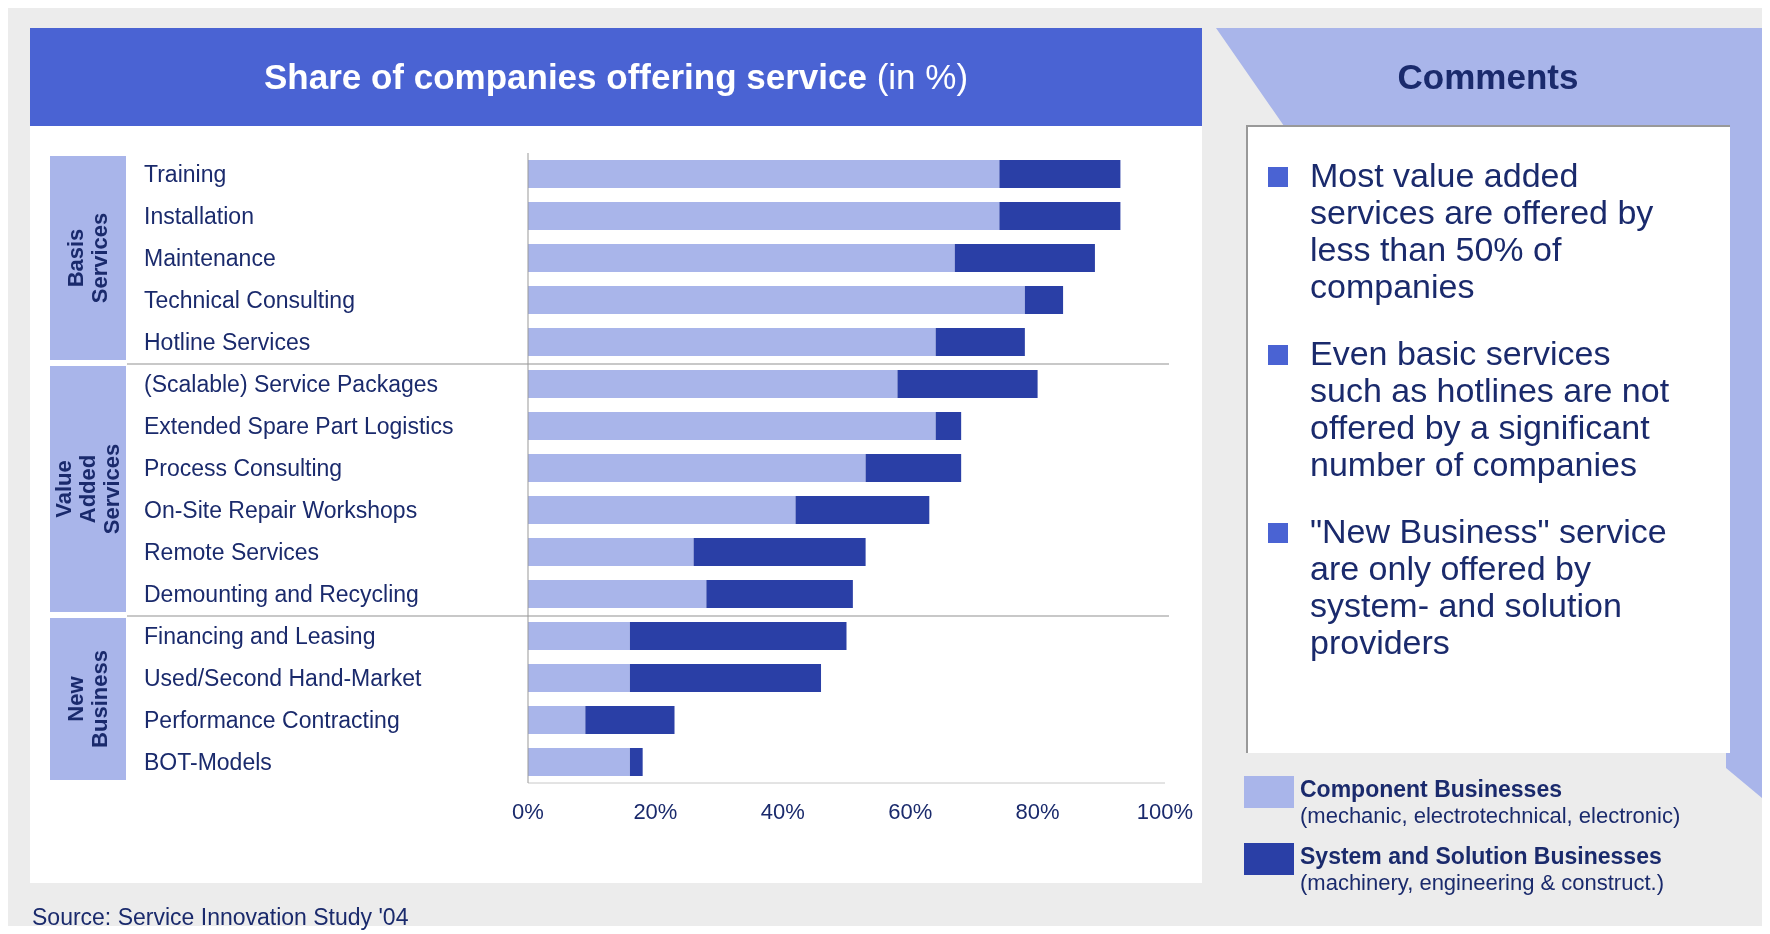  What do you see at coordinates (210, 258) in the screenshot?
I see `y-tick-label: Maintenance` at bounding box center [210, 258].